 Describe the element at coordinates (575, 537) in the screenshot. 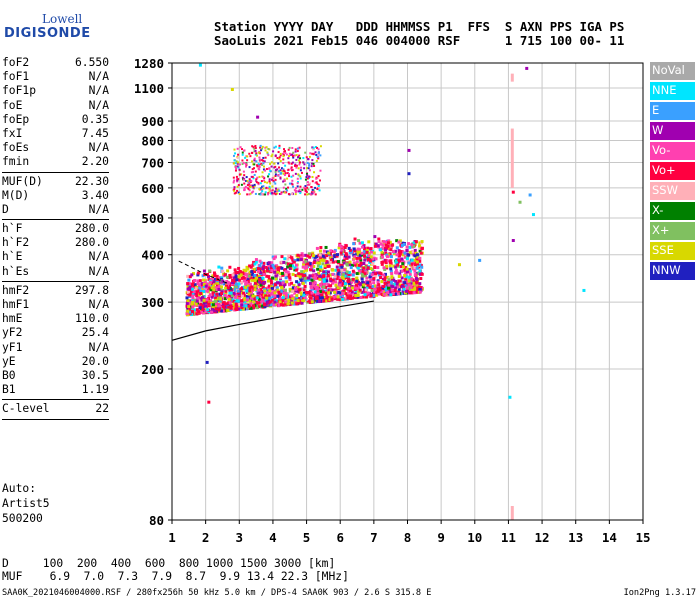

I see `x-tick-label: 13` at that location.